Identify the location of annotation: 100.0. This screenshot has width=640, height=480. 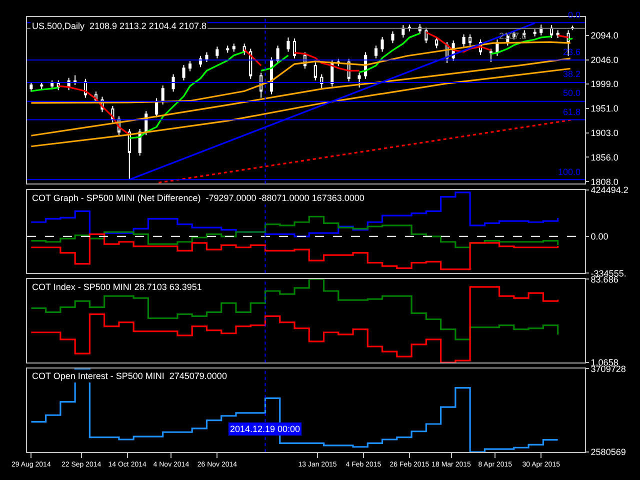
(569, 172).